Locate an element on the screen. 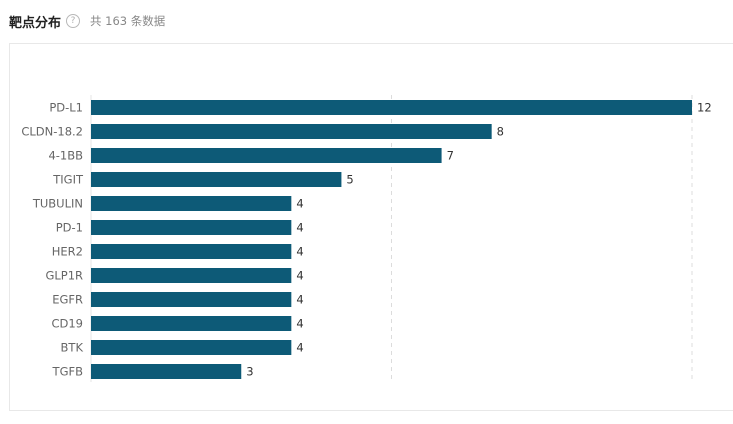 This screenshot has width=733, height=424. y-tick-label-5: PD-1 is located at coordinates (69, 228).